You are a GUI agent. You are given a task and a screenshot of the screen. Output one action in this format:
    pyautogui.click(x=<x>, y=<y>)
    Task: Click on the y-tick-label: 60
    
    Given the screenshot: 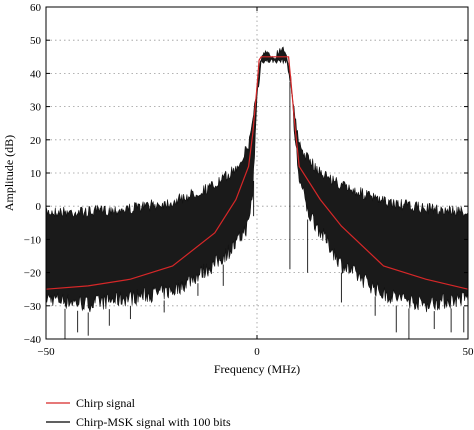 What is the action you would take?
    pyautogui.click(x=36, y=8)
    